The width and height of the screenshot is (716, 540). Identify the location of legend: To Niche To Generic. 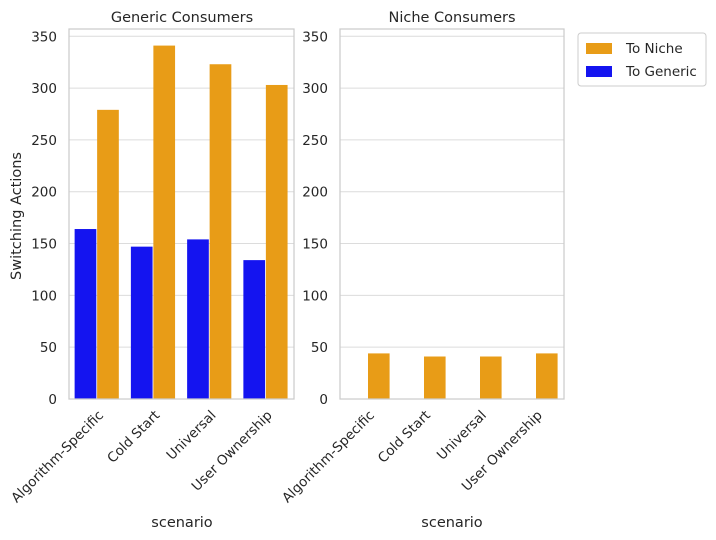
(642, 59).